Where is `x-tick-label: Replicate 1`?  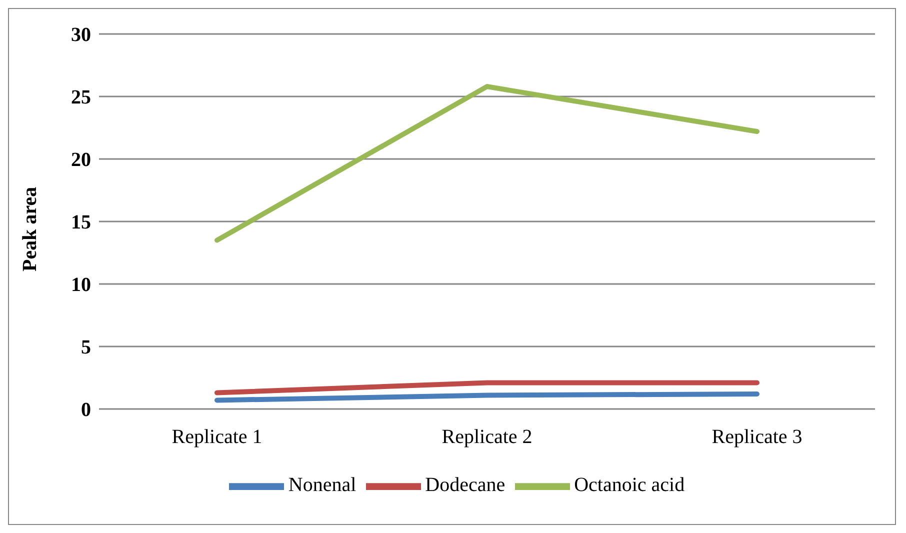 x-tick-label: Replicate 1 is located at coordinates (217, 437).